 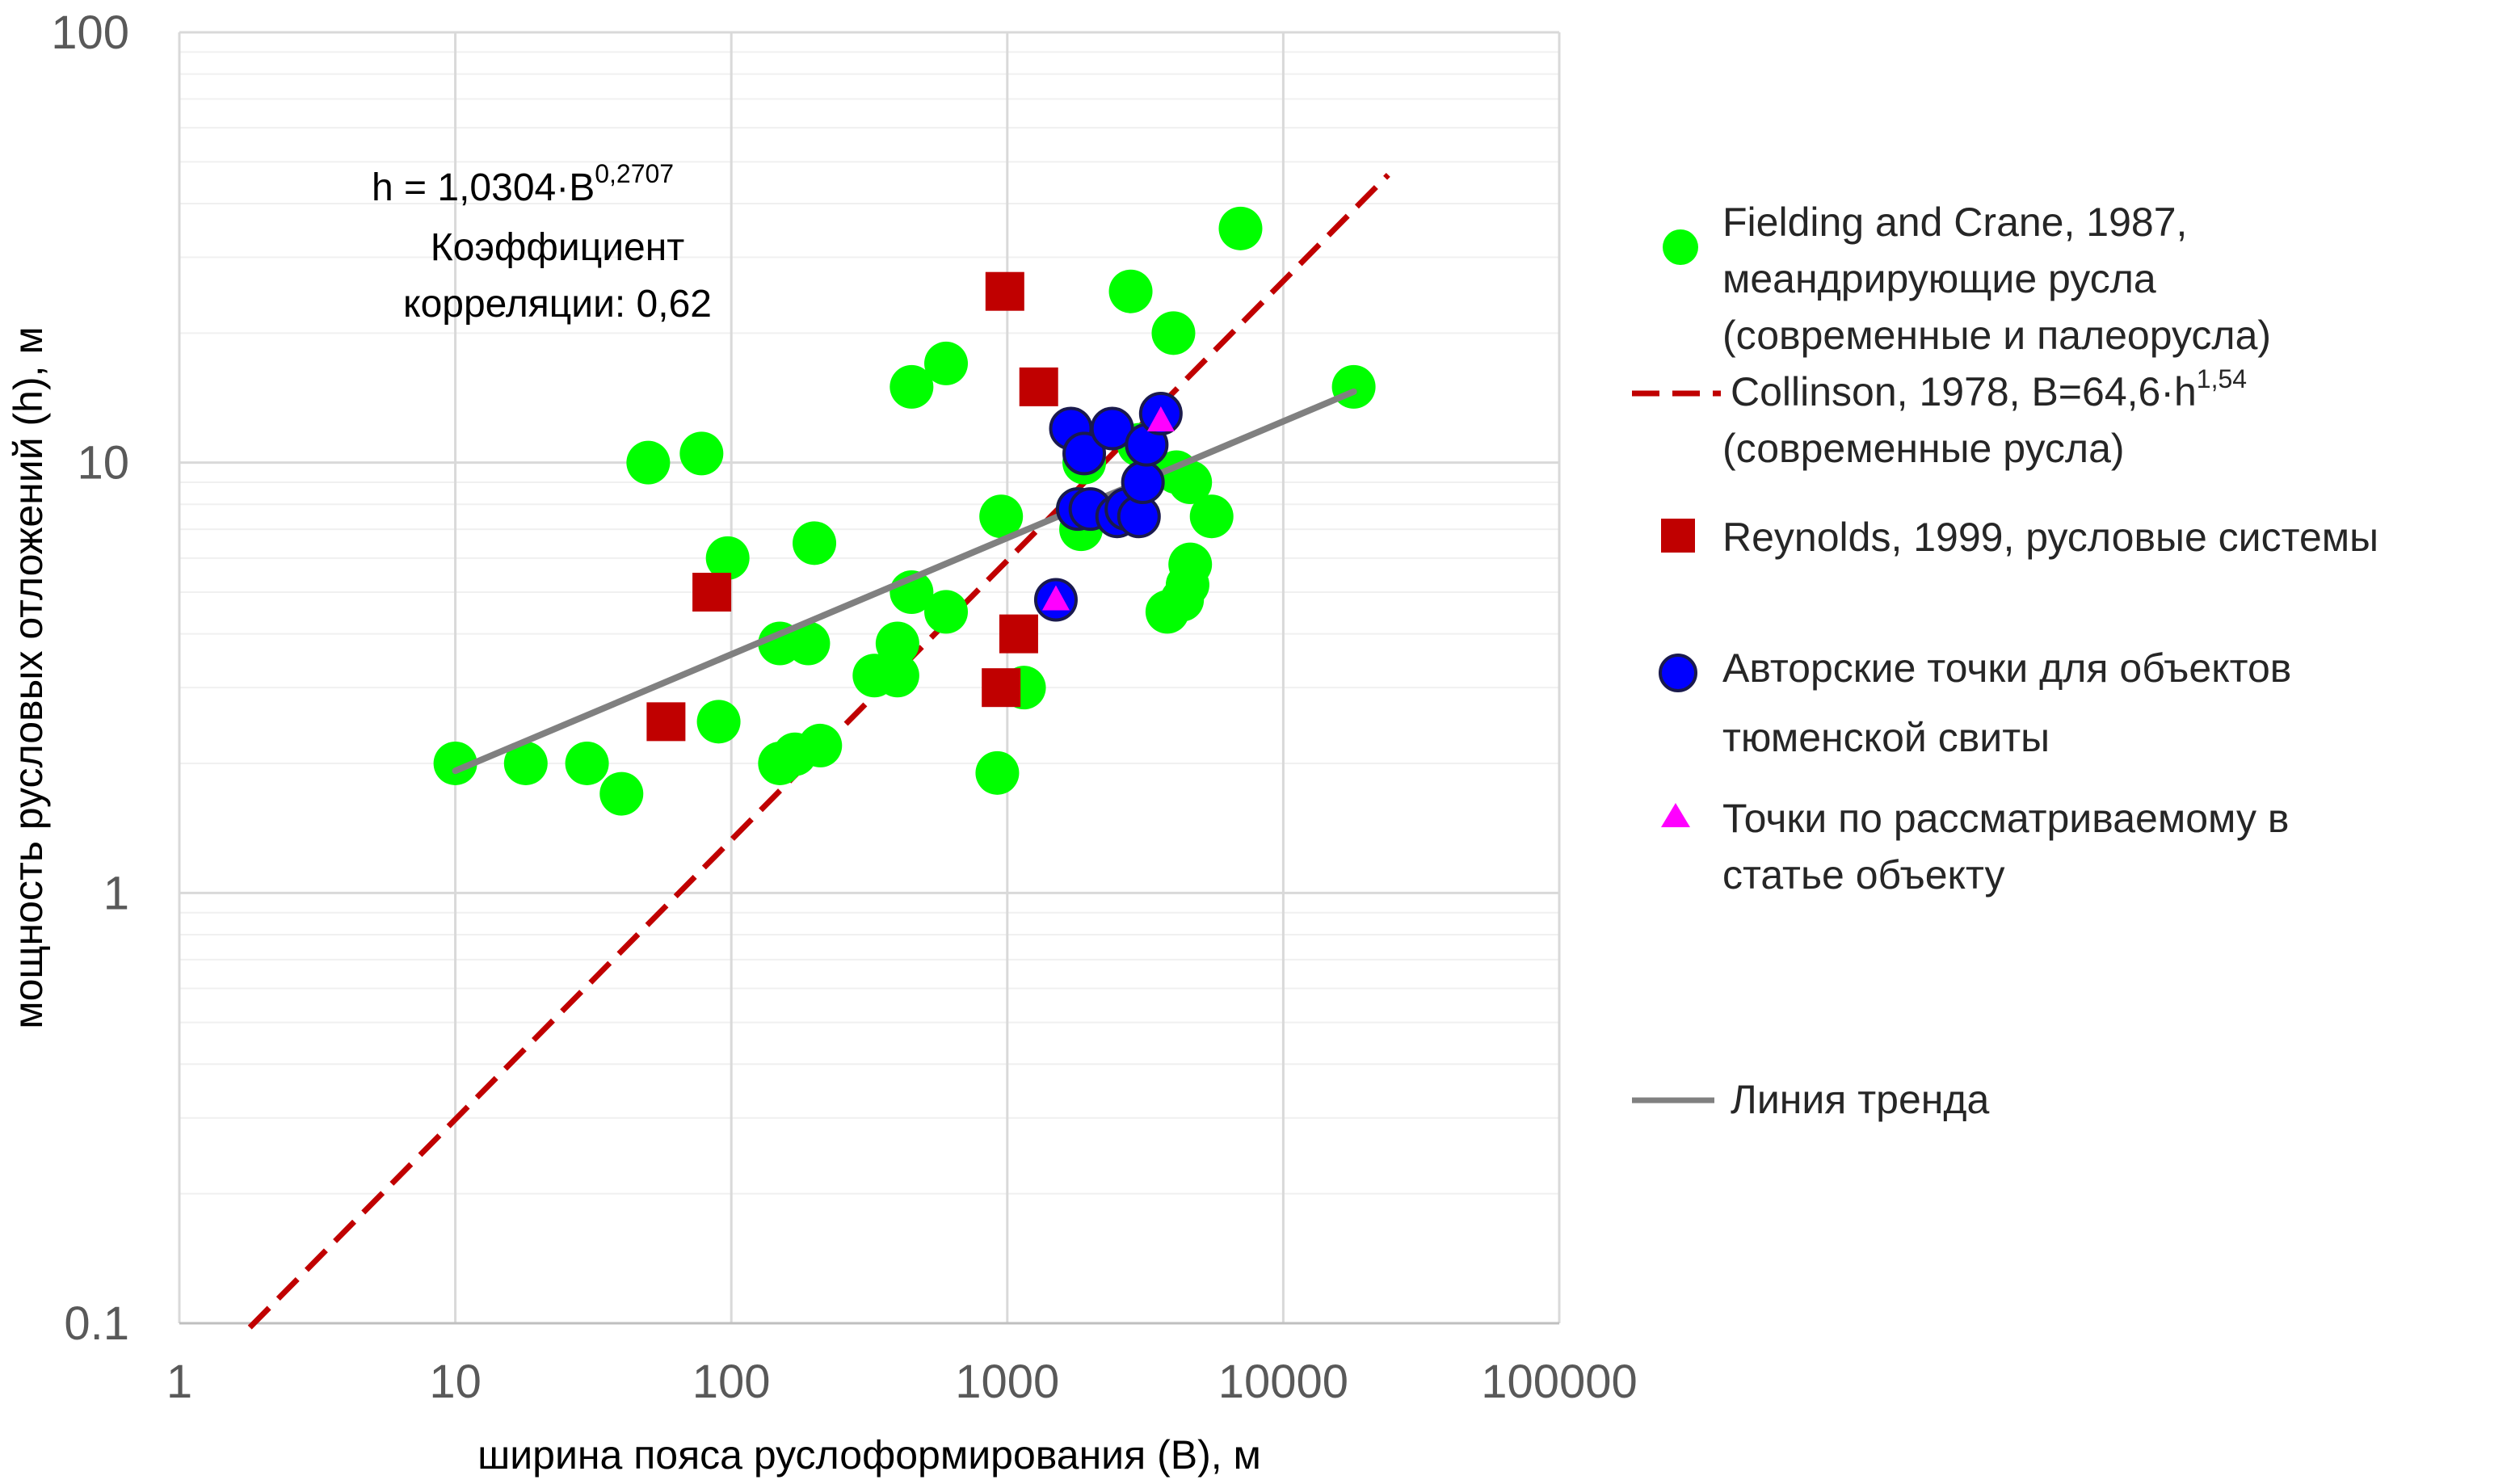 I want to click on y-tick-label: 10, so click(x=103, y=464).